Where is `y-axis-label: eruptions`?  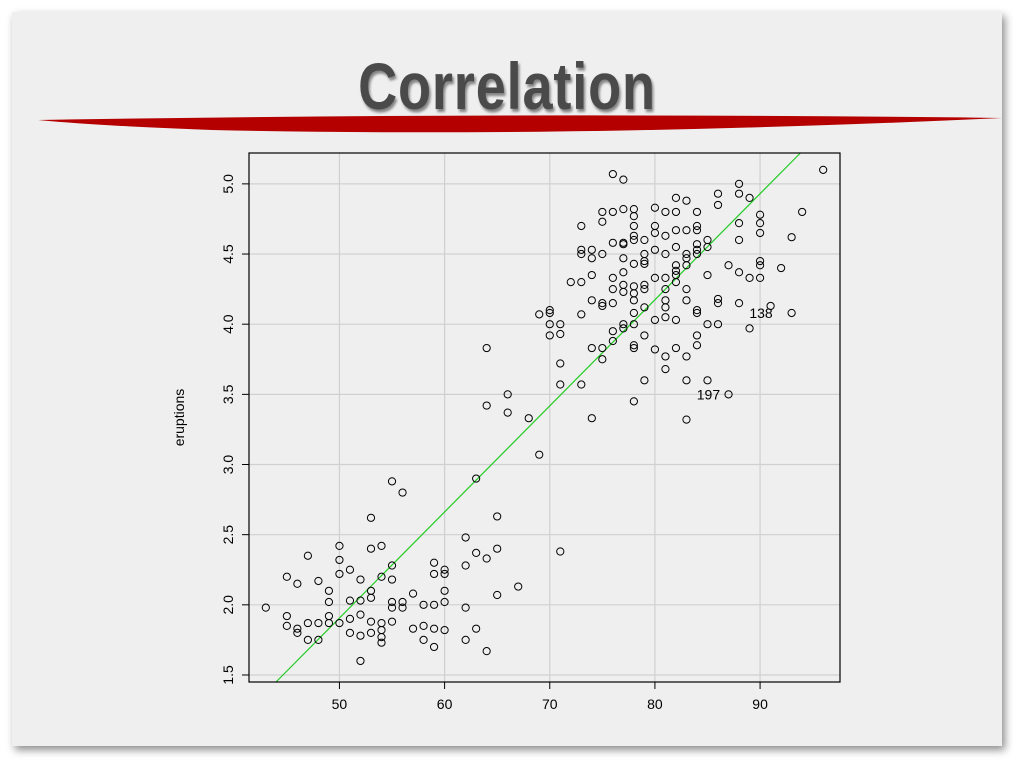
y-axis-label: eruptions is located at coordinates (179, 418).